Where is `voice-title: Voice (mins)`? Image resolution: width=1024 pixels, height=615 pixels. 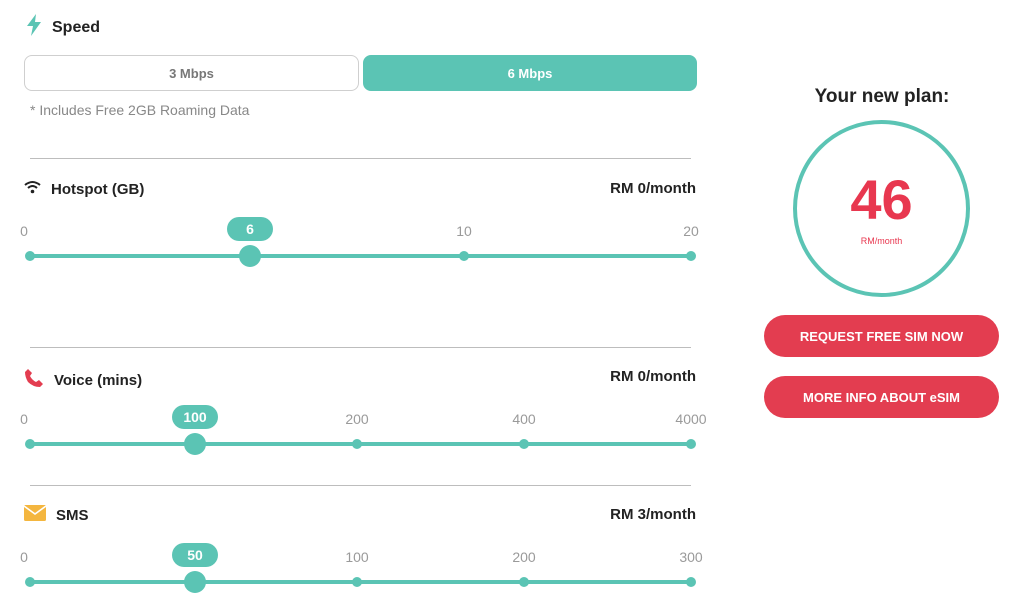 voice-title: Voice (mins) is located at coordinates (98, 380).